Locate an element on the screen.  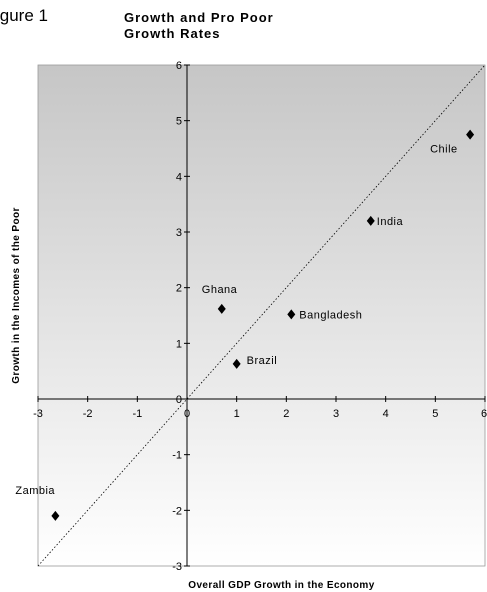
y-tick-label: 3 is located at coordinates (179, 233).